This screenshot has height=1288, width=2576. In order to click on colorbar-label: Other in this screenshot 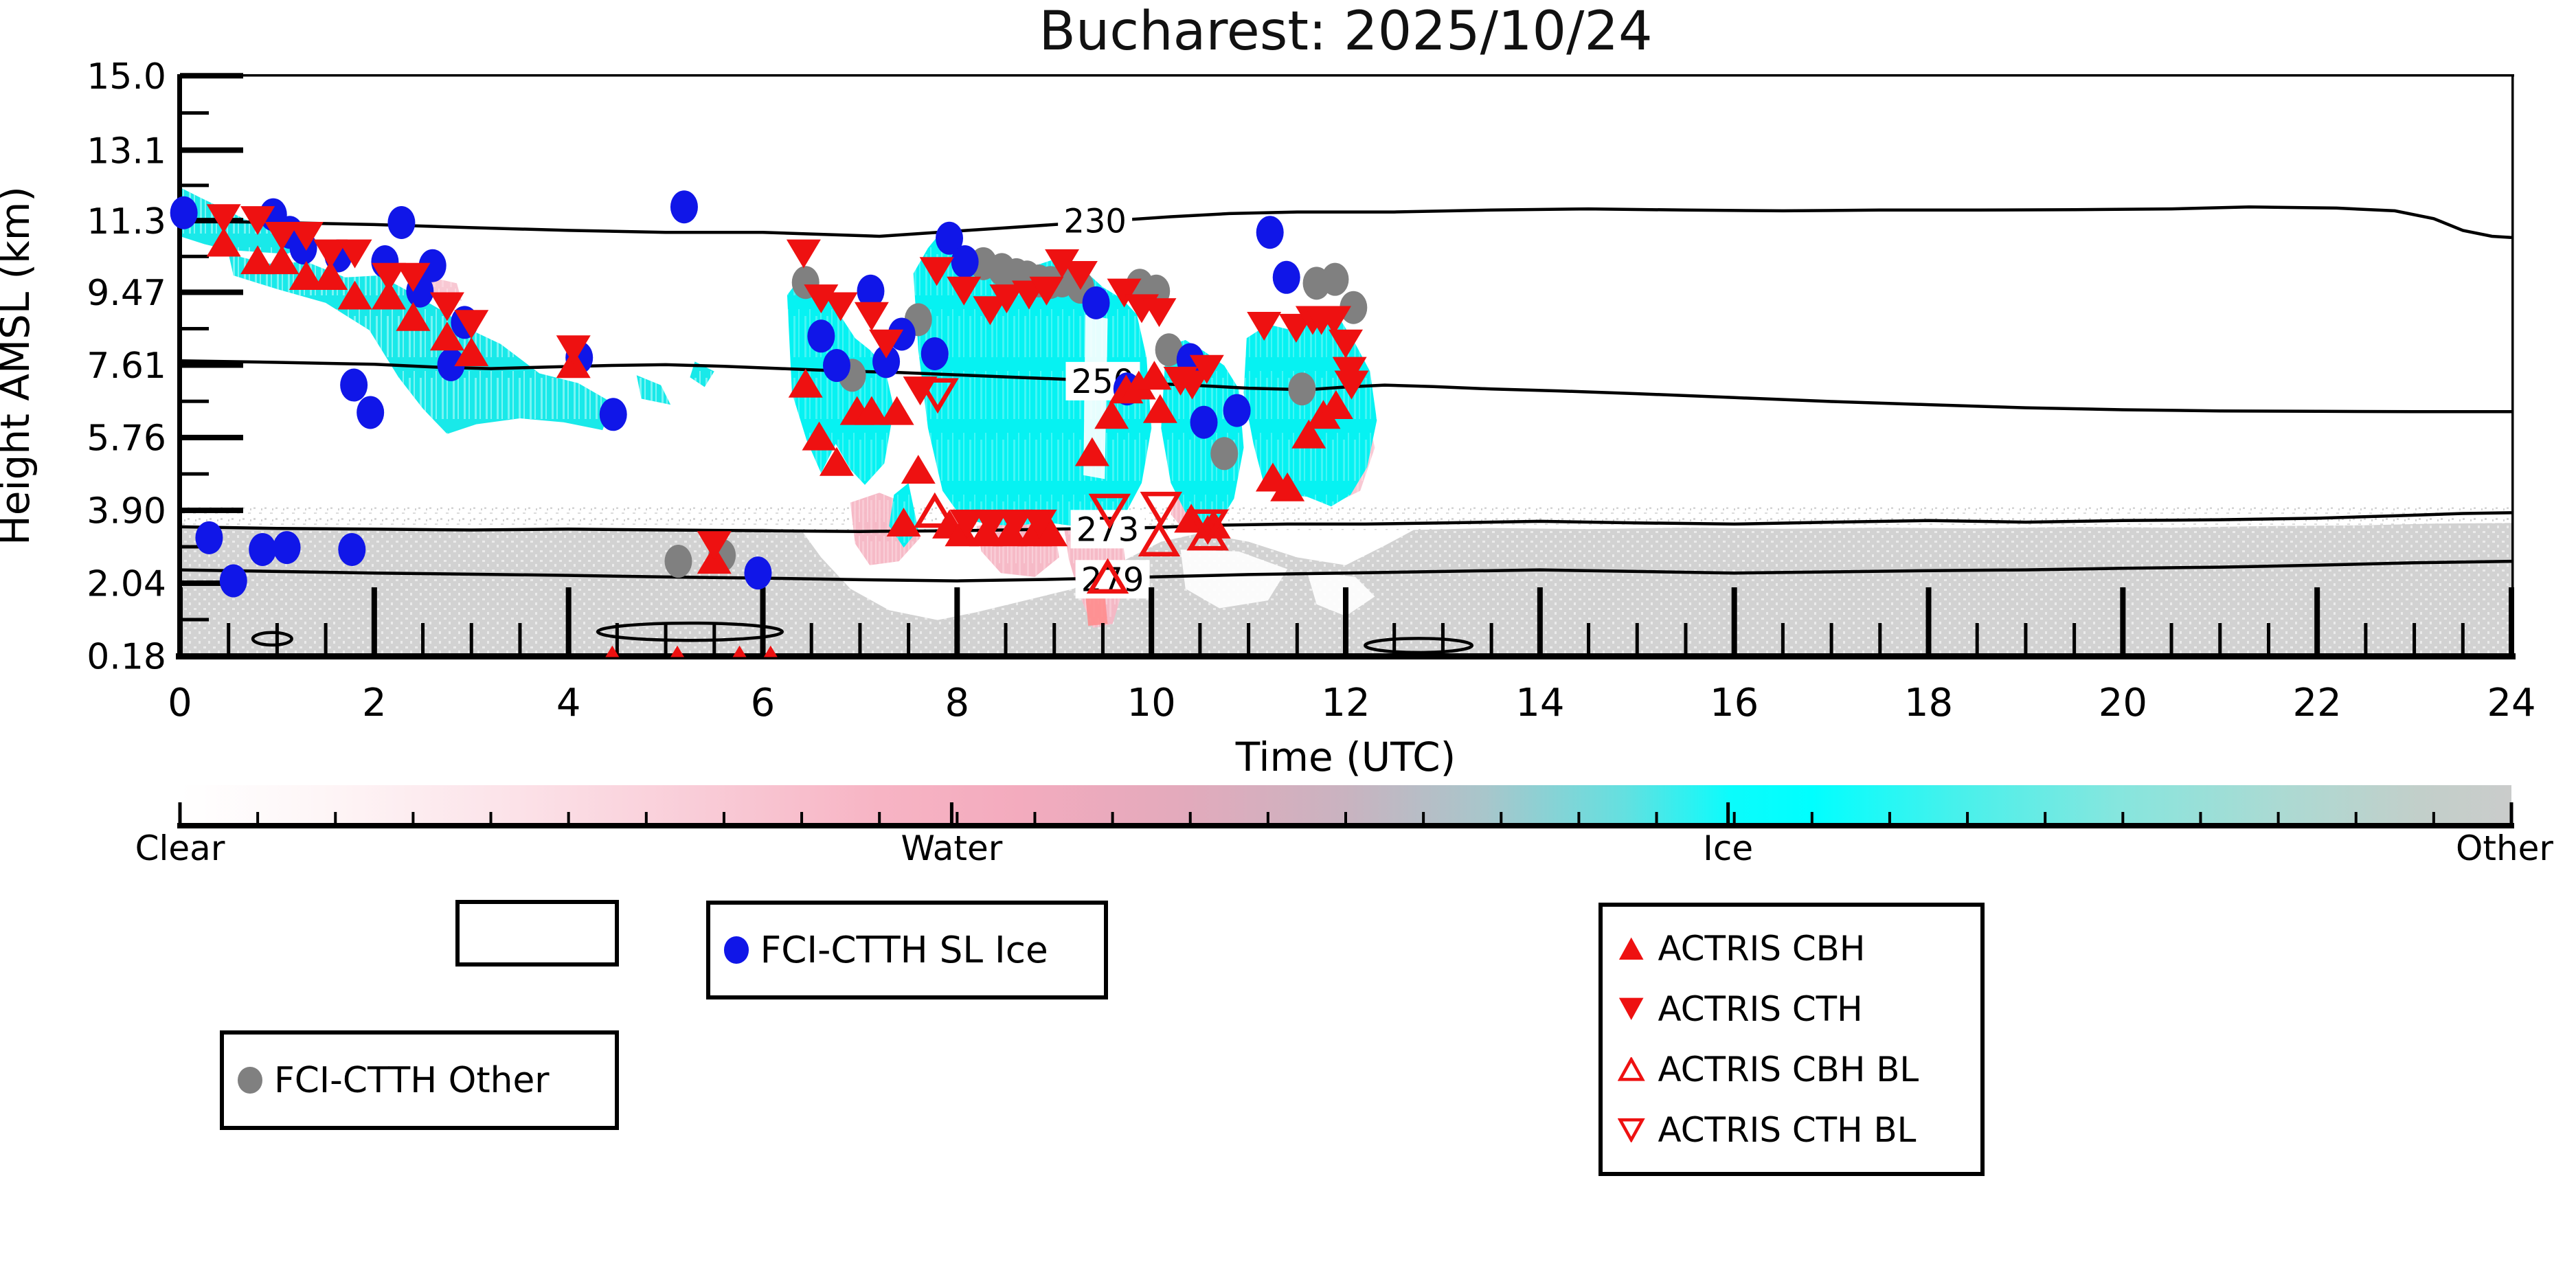, I will do `click(2504, 848)`.